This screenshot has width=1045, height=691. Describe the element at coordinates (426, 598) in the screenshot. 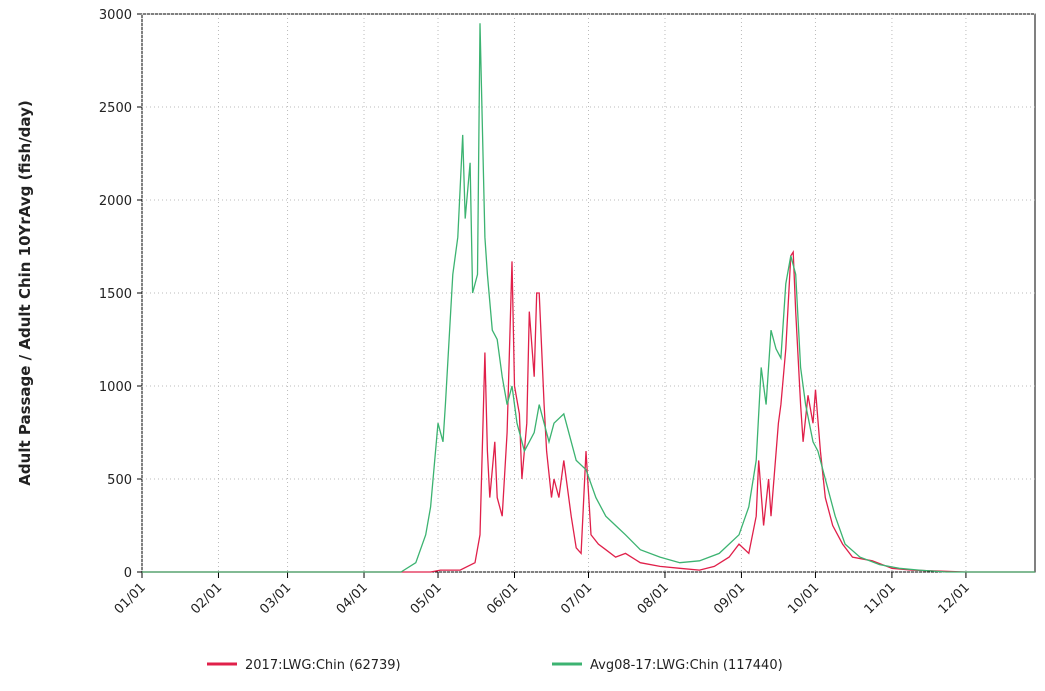

I see `x-tick-label: 05/01` at that location.